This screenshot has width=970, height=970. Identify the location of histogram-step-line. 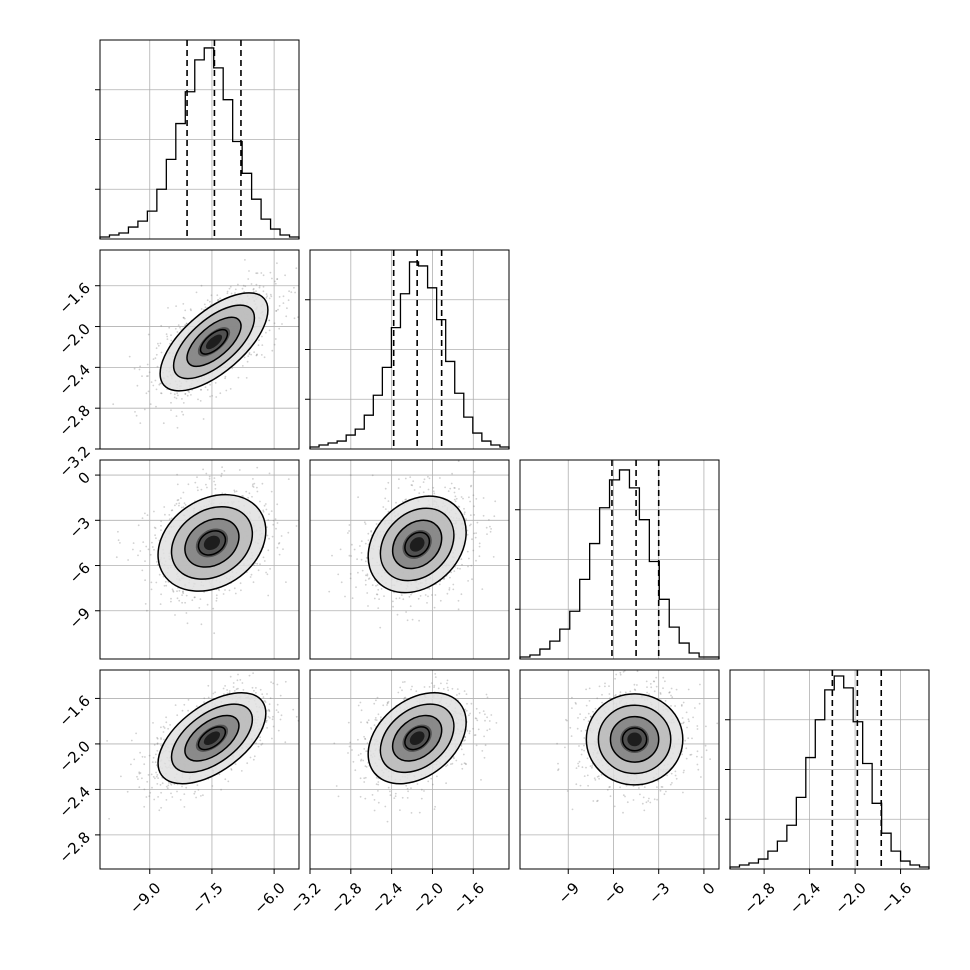
(409, 355).